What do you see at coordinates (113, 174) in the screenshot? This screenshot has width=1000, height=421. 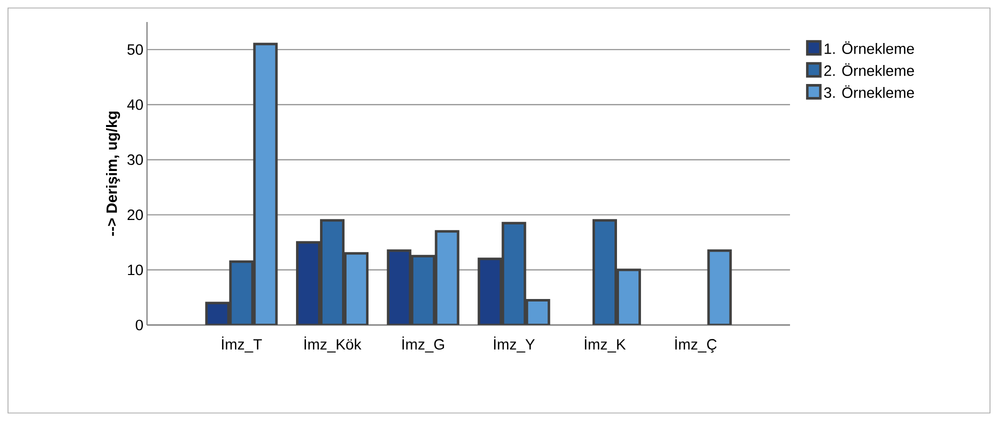 I see `y-axis-title: --> Derişim, ug/kg` at bounding box center [113, 174].